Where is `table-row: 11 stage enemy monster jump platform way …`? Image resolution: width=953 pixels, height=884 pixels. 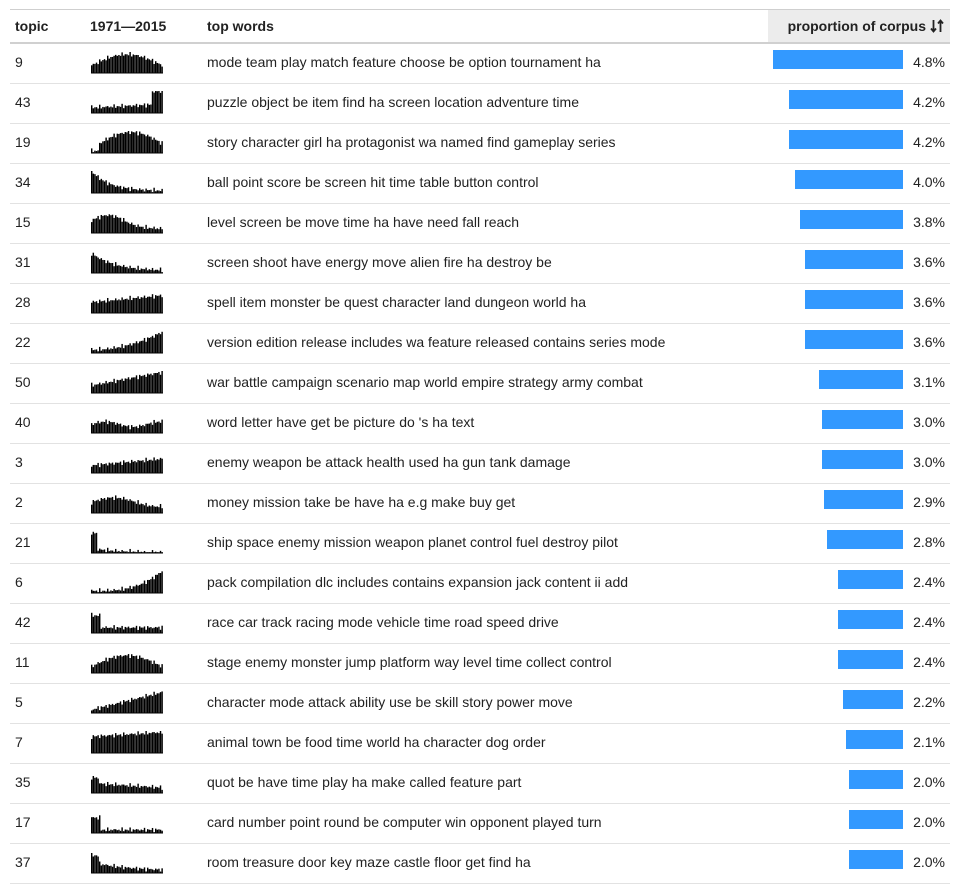 table-row: 11 stage enemy monster jump platform way … is located at coordinates (480, 664).